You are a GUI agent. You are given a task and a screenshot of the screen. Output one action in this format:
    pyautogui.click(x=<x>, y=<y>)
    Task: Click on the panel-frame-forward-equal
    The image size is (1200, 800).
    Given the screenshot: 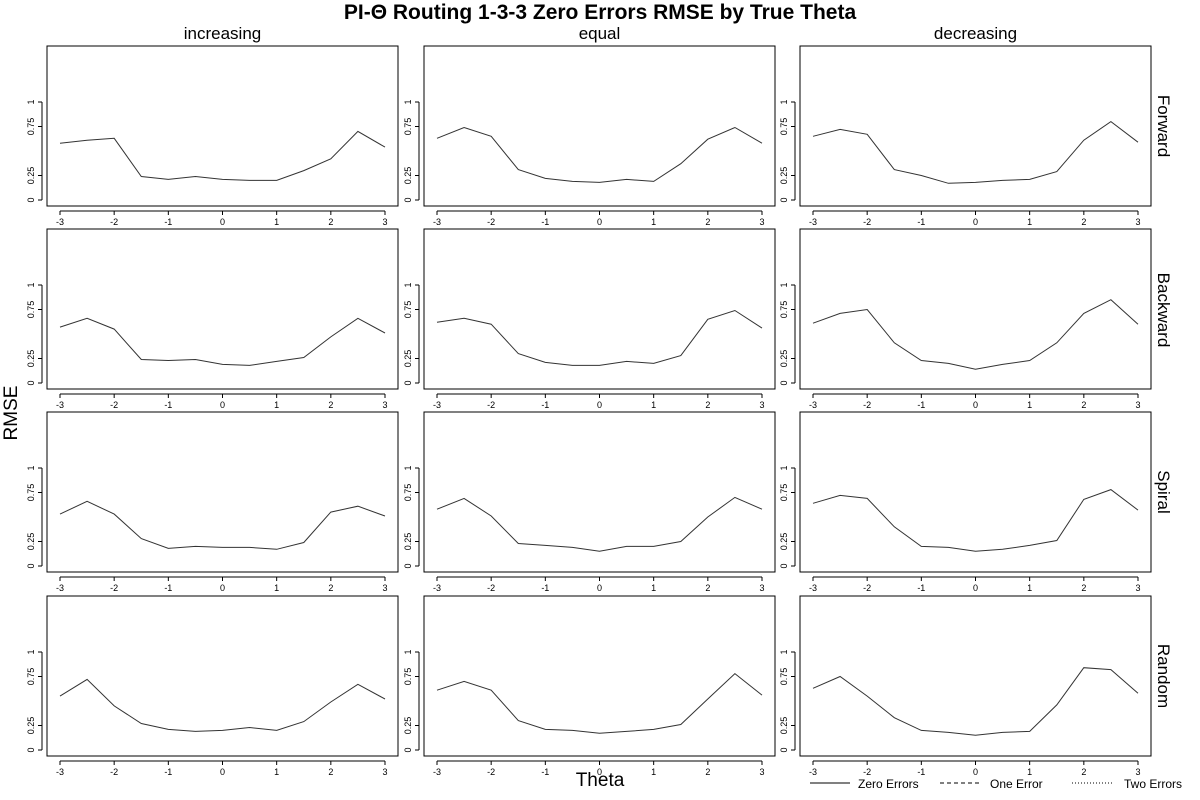 What is the action you would take?
    pyautogui.click(x=599, y=126)
    